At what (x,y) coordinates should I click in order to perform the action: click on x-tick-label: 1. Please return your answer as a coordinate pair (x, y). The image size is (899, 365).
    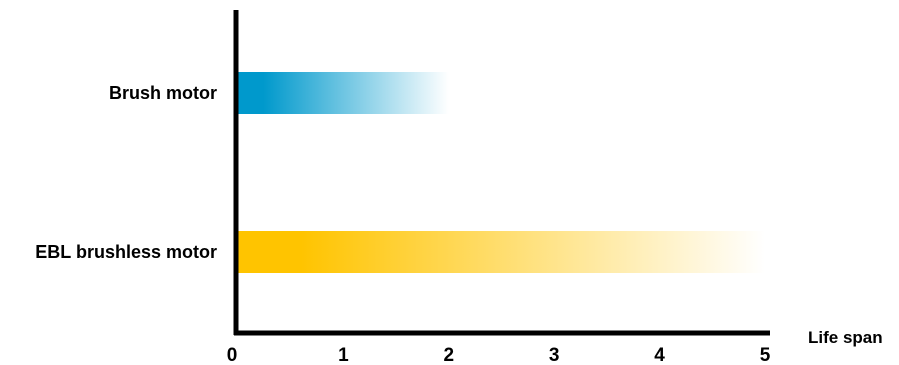
    Looking at the image, I should click on (343, 355).